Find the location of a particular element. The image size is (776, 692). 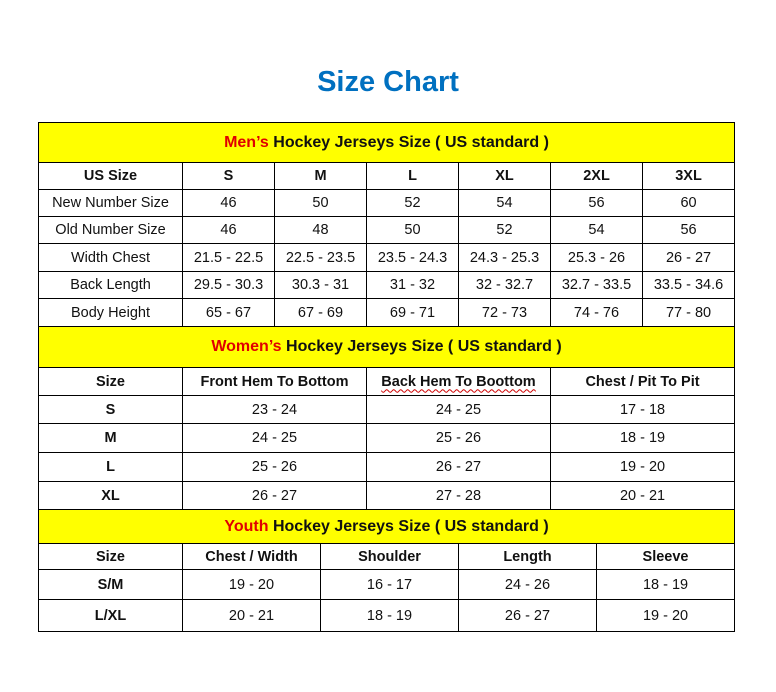

table-row: L/XL 20 - 21 18 - 19 26 - 27 19 - 20 is located at coordinates (387, 615).